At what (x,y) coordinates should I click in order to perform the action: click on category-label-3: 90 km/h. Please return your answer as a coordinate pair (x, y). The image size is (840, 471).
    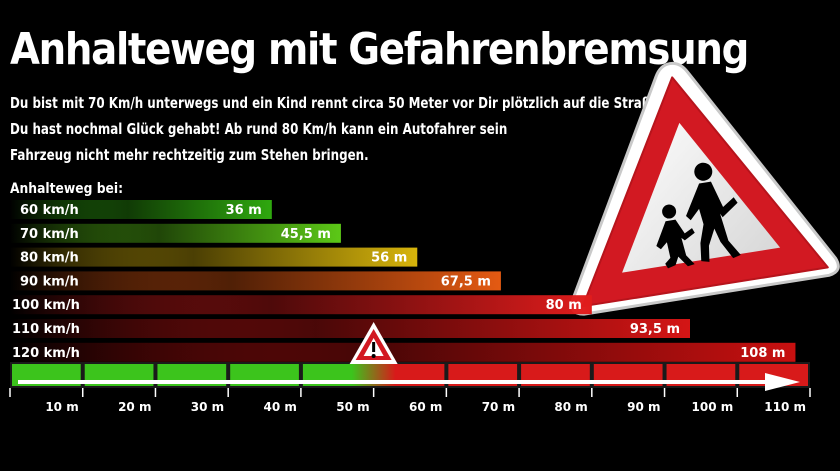
    Looking at the image, I should click on (49, 281).